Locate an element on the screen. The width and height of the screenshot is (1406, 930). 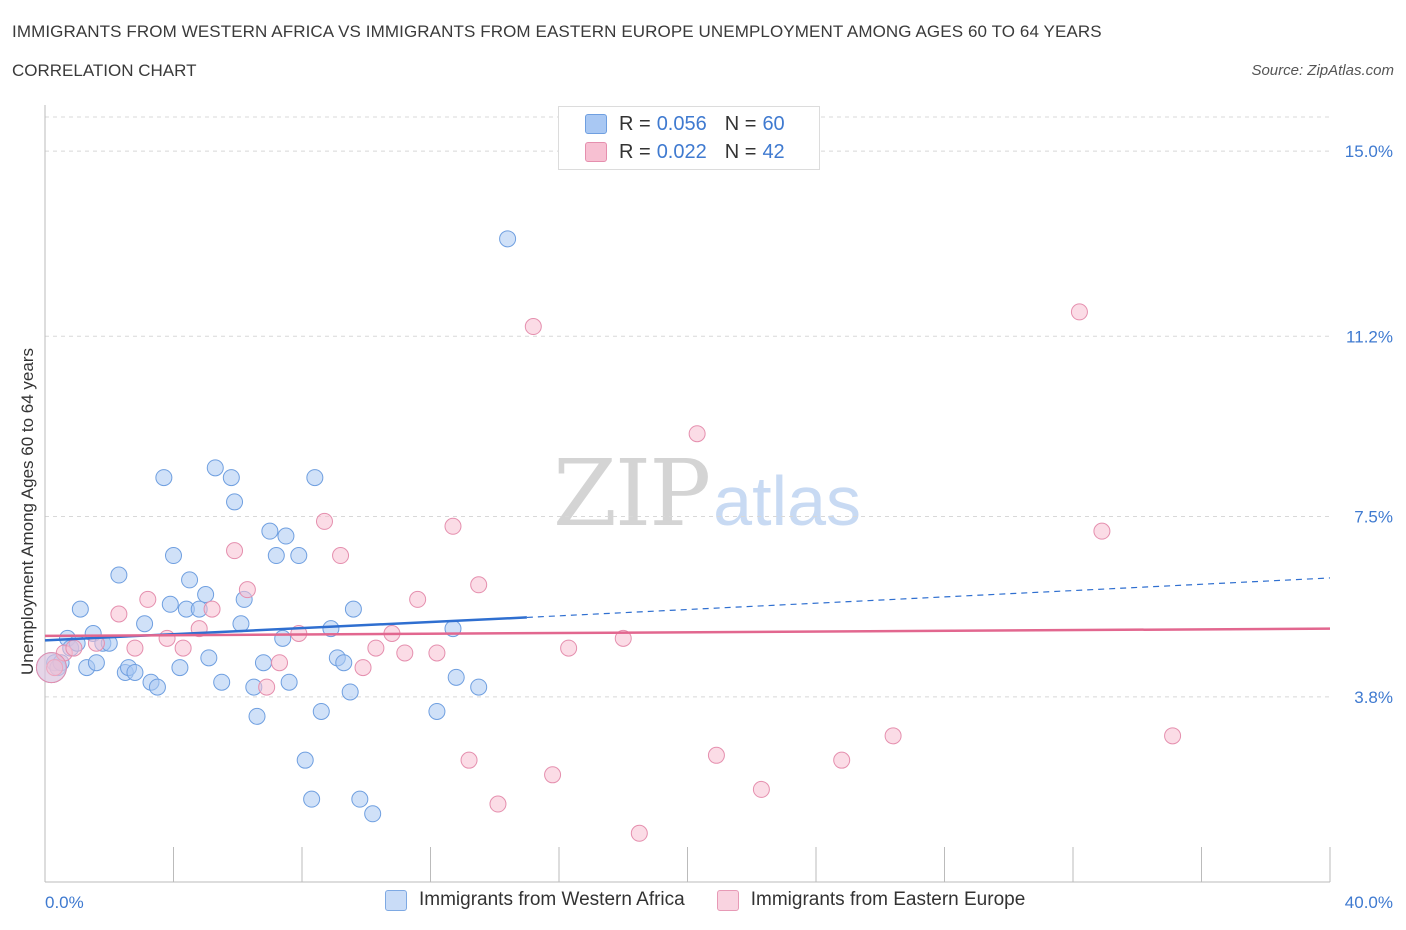
stats-row-eastern-europe: R = 0.022 N = 42 is located at coordinates (685, 152).